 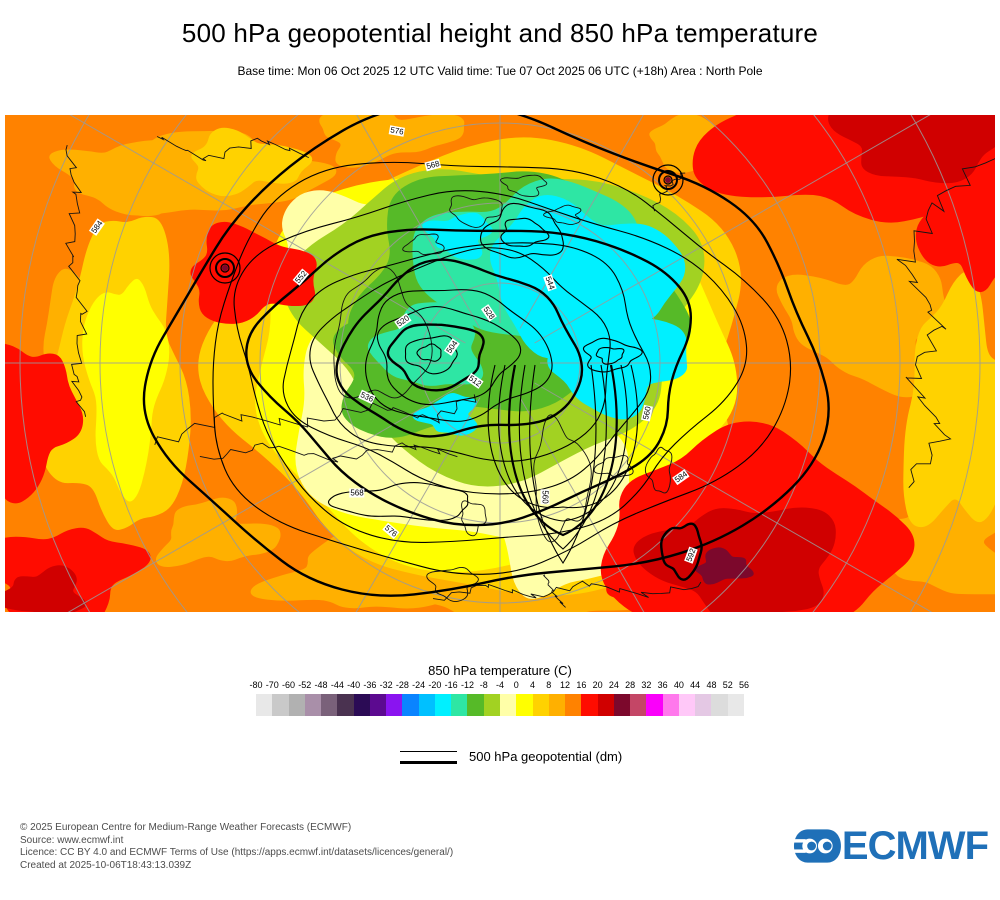 What do you see at coordinates (272, 685) in the screenshot?
I see `colorbar-tick-label: -70` at bounding box center [272, 685].